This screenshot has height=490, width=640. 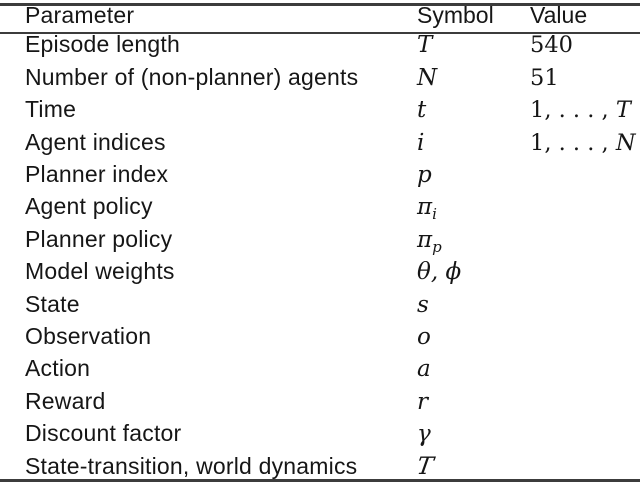 I want to click on table-header-rule, so click(x=320, y=33).